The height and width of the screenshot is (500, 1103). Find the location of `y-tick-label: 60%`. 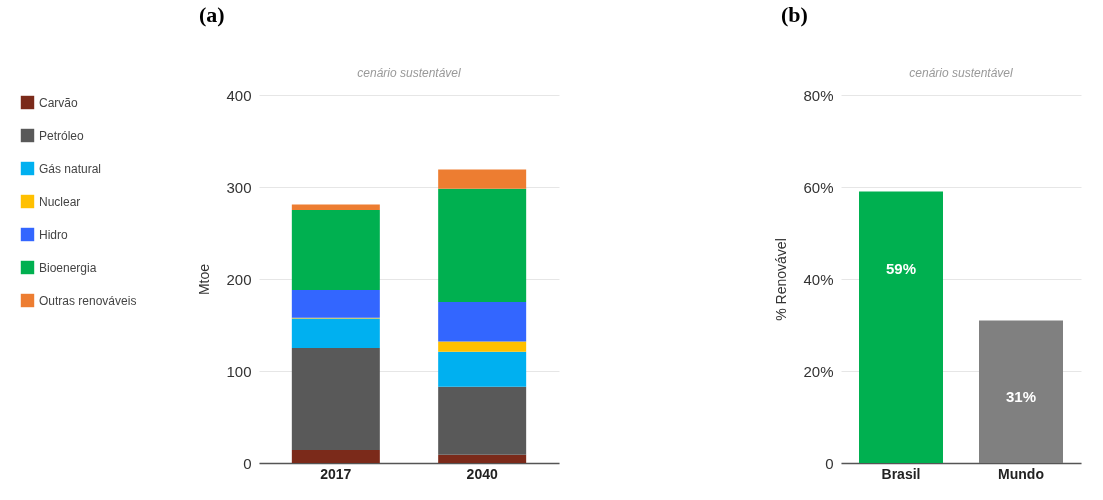

y-tick-label: 60% is located at coordinates (818, 187).